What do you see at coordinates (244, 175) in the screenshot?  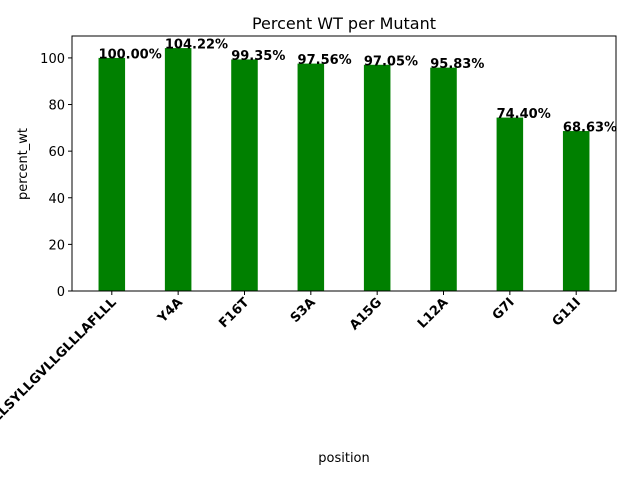 I see `bar-f16t` at bounding box center [244, 175].